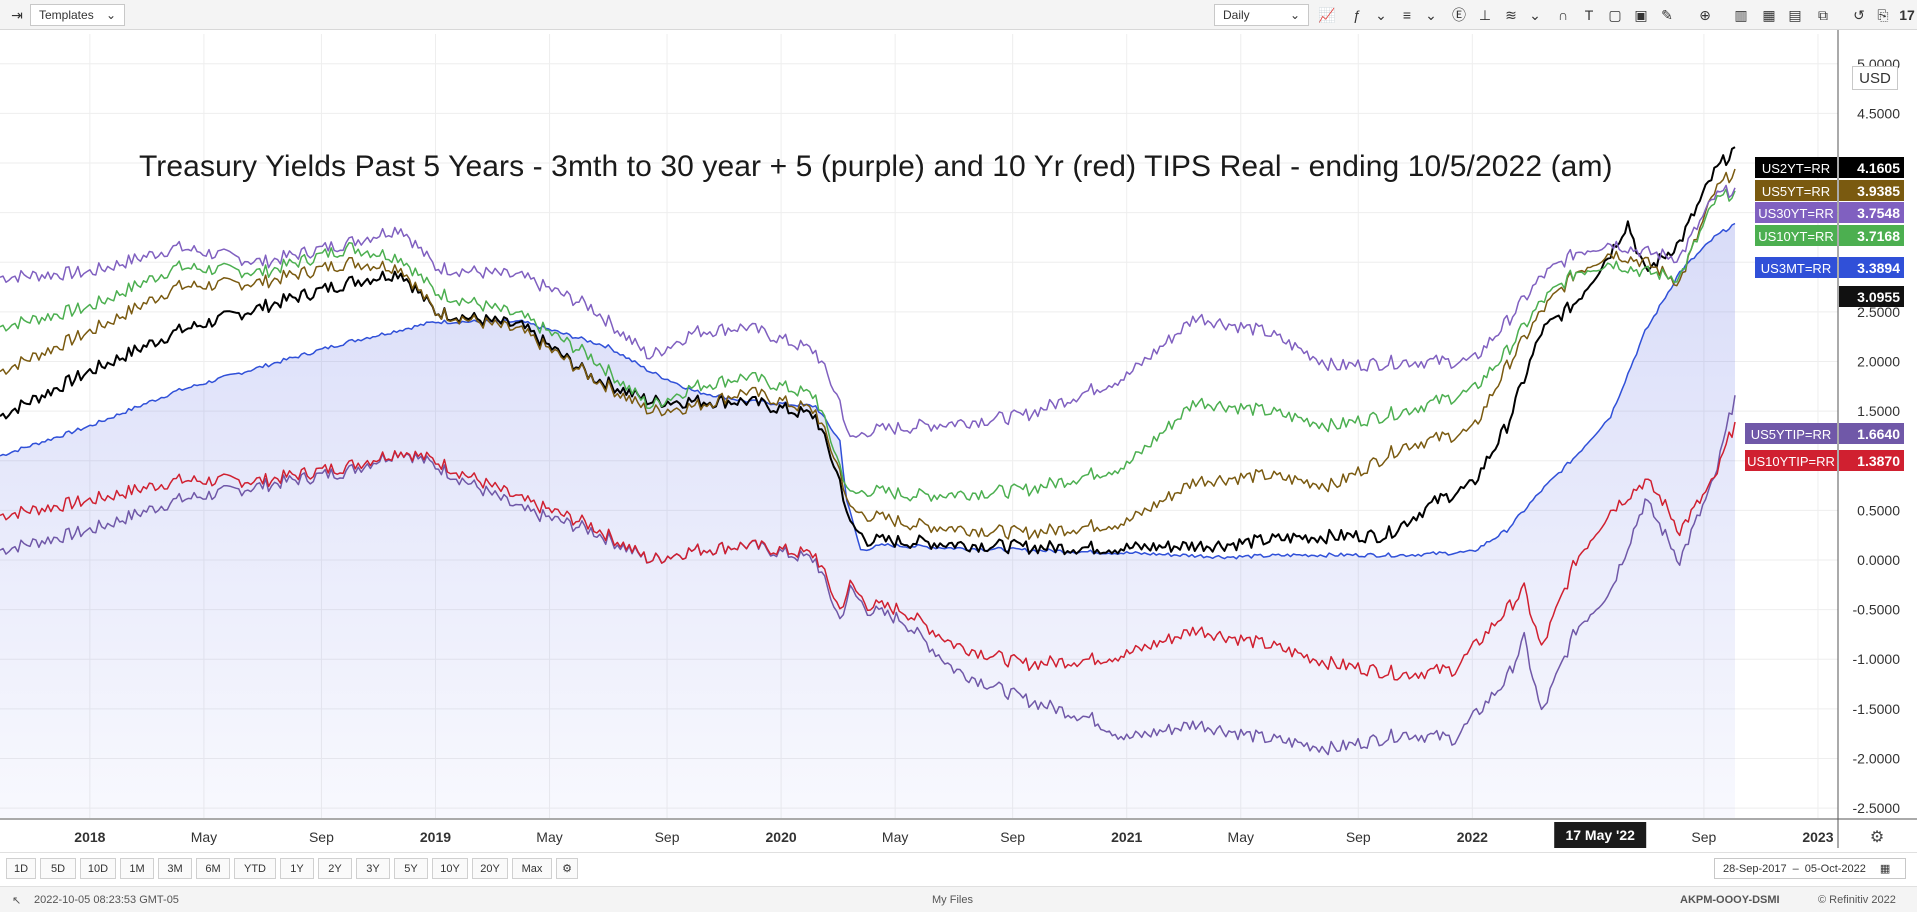 The width and height of the screenshot is (1917, 912). I want to click on series-value-label: 4.1605, so click(1878, 168).